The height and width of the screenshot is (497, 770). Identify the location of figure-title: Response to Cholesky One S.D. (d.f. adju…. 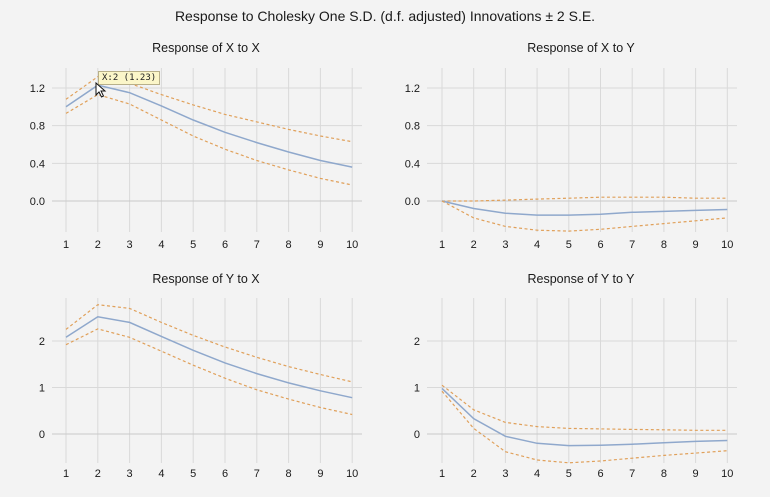
(385, 16).